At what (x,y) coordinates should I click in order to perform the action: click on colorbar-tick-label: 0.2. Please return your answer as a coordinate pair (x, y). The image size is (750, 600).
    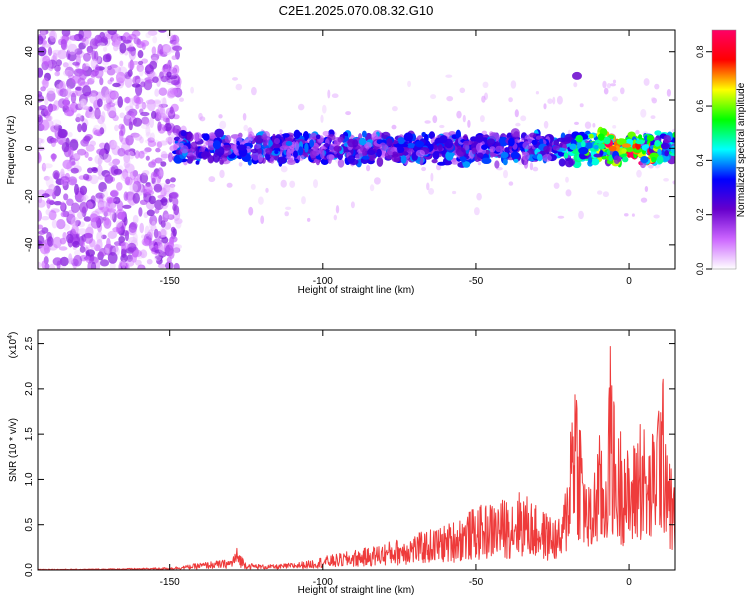
    Looking at the image, I should click on (700, 214).